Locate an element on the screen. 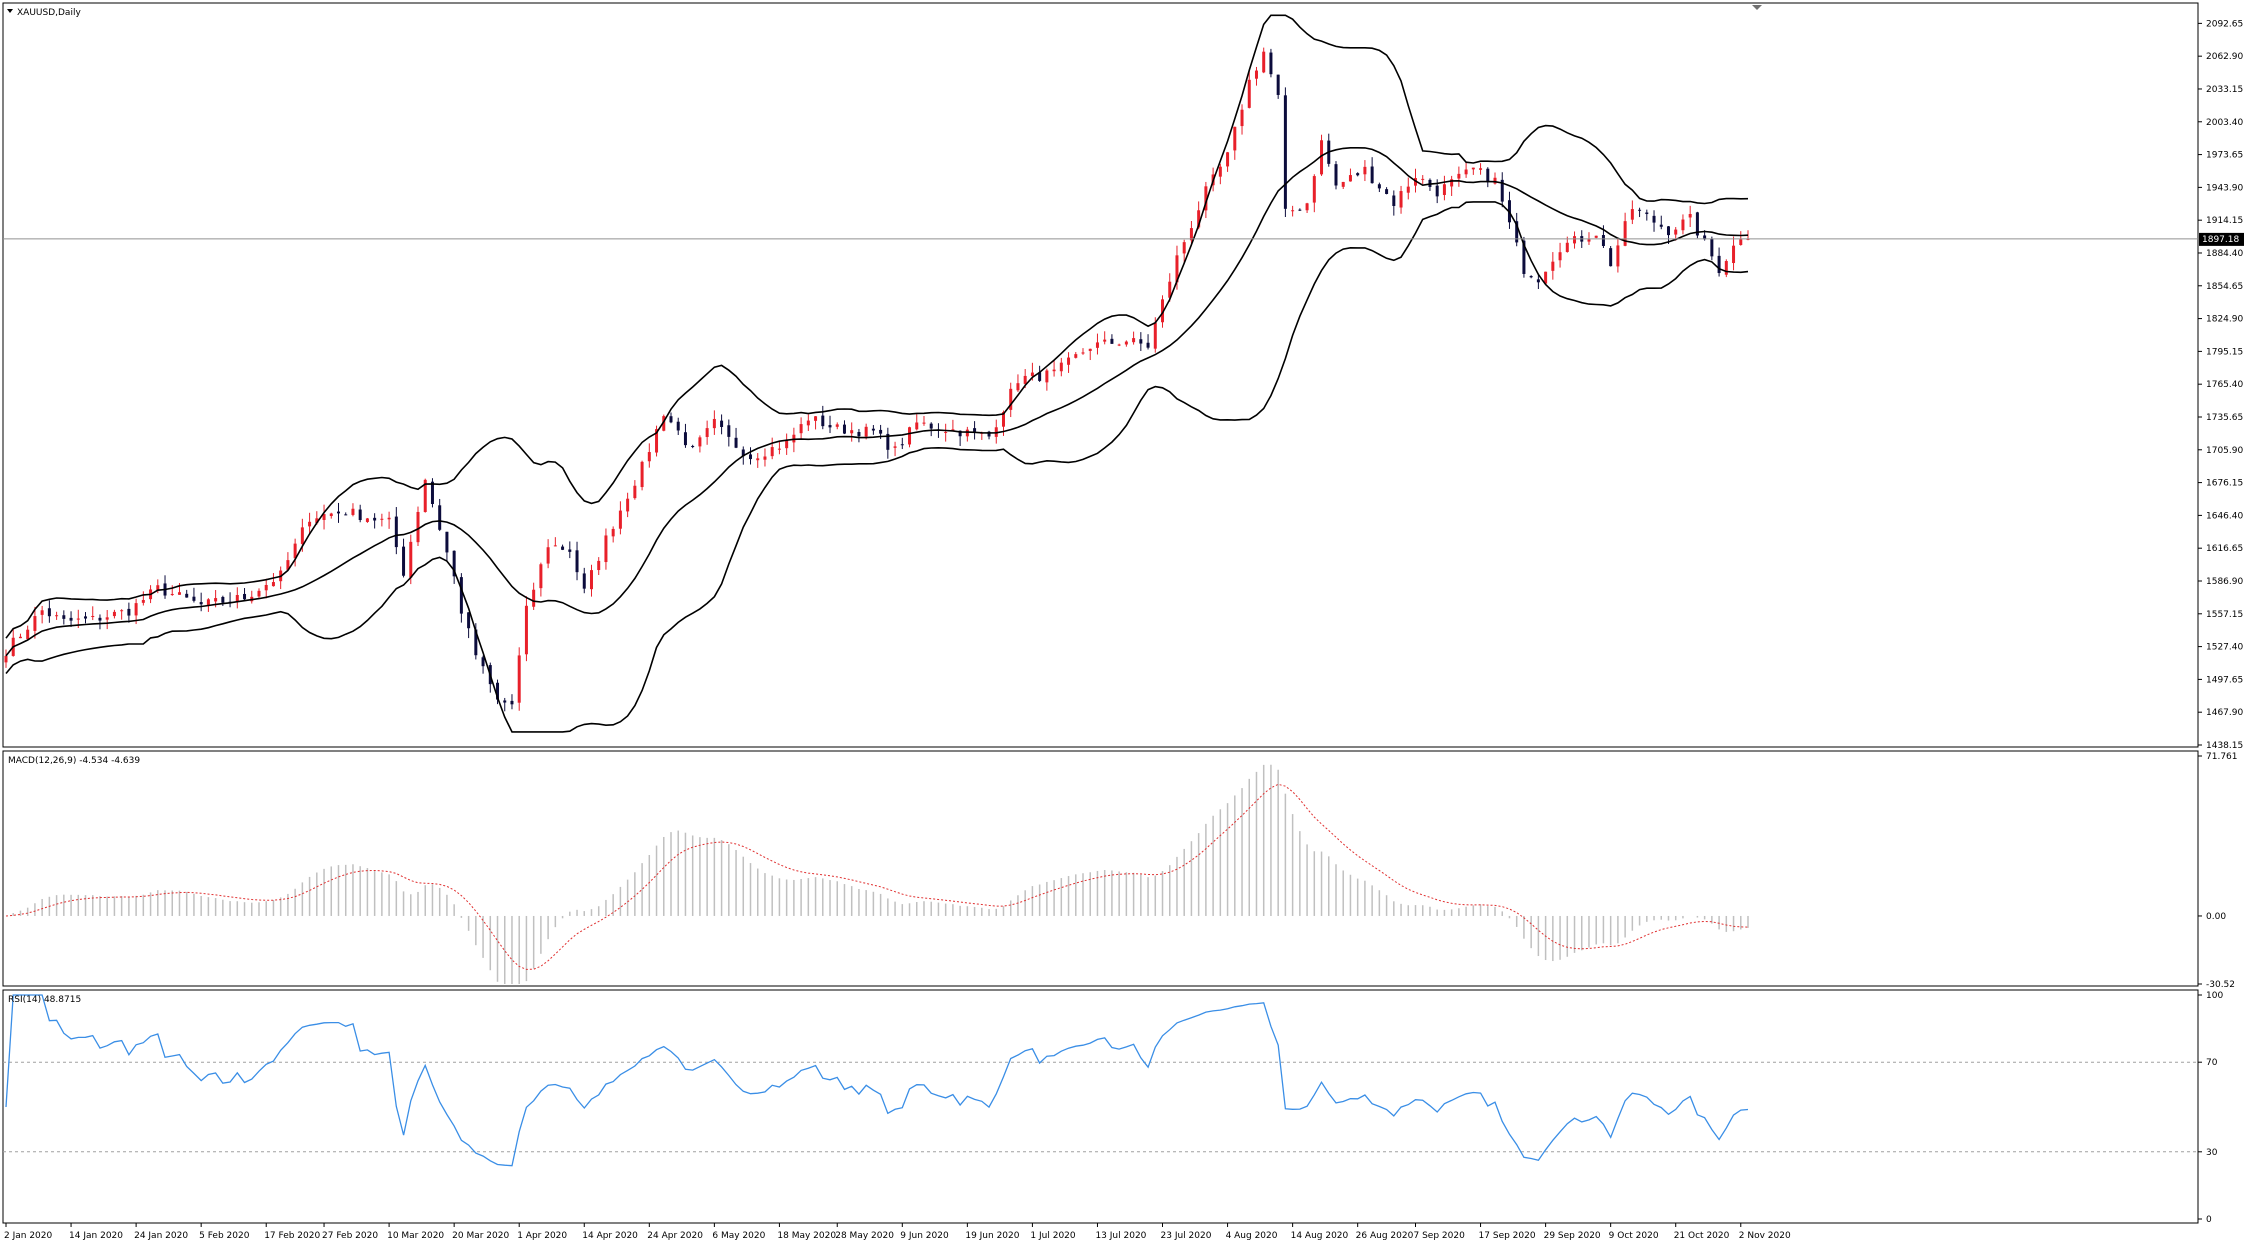 The image size is (2245, 1253). macd-tick-label: 71.761 is located at coordinates (2222, 757).